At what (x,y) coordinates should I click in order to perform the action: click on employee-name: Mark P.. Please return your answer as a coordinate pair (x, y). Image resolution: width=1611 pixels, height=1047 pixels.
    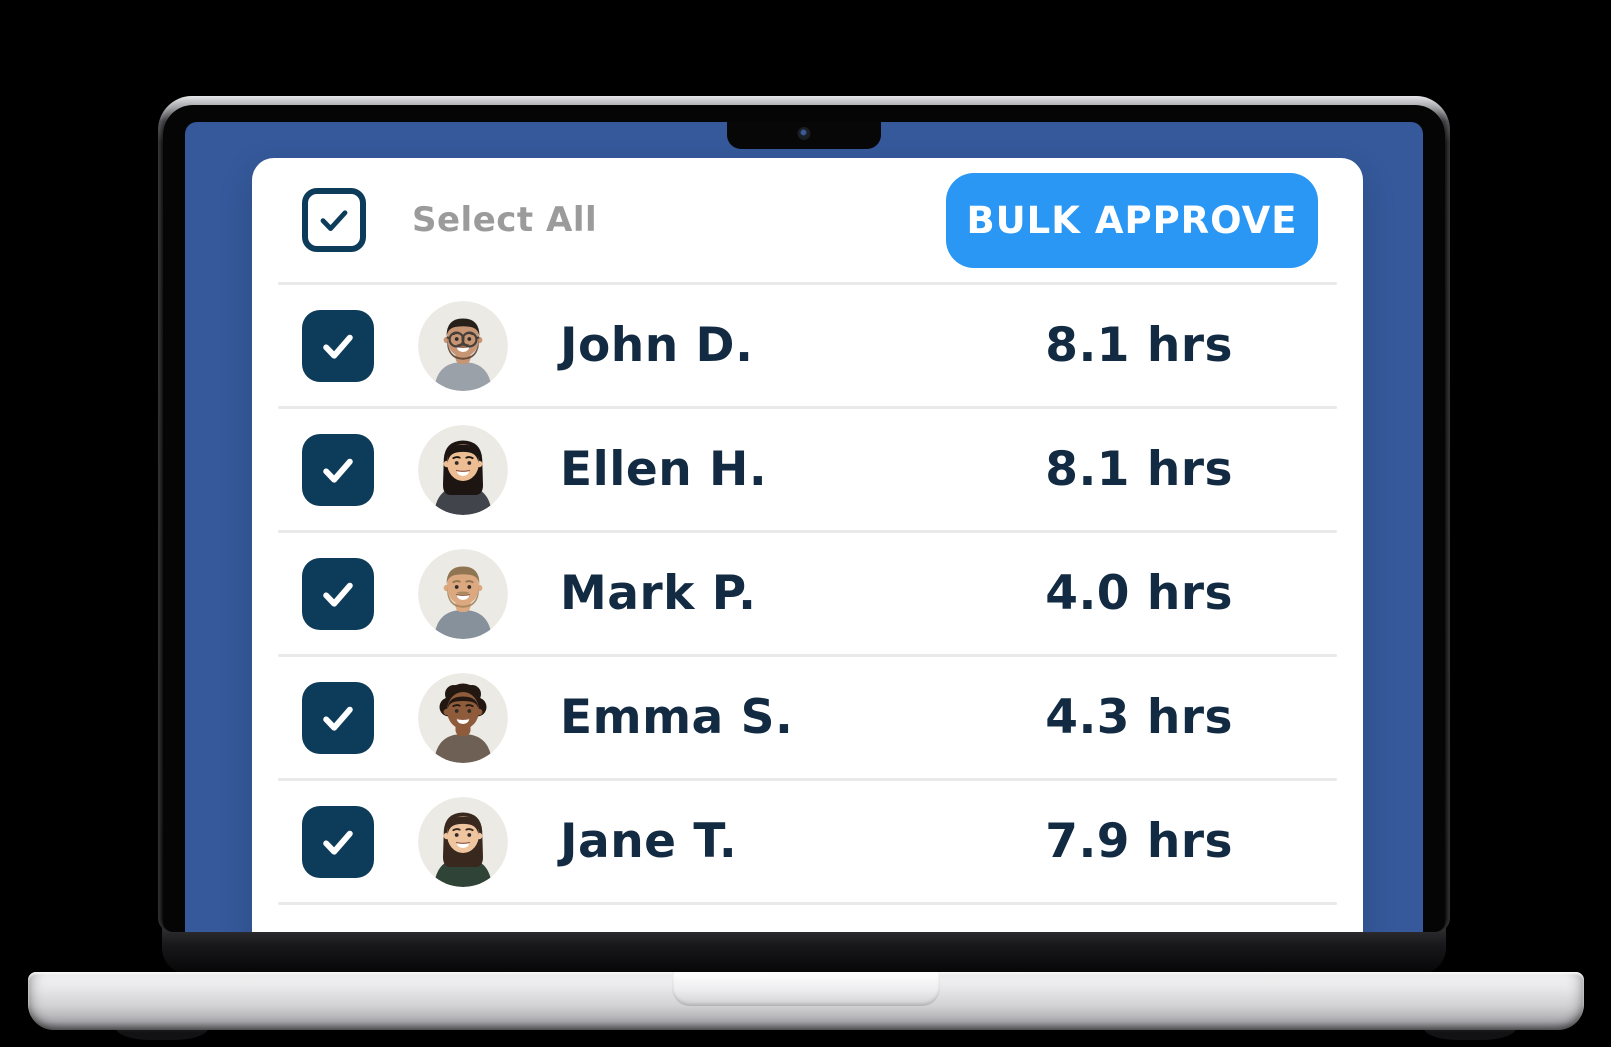
    Looking at the image, I should click on (658, 593).